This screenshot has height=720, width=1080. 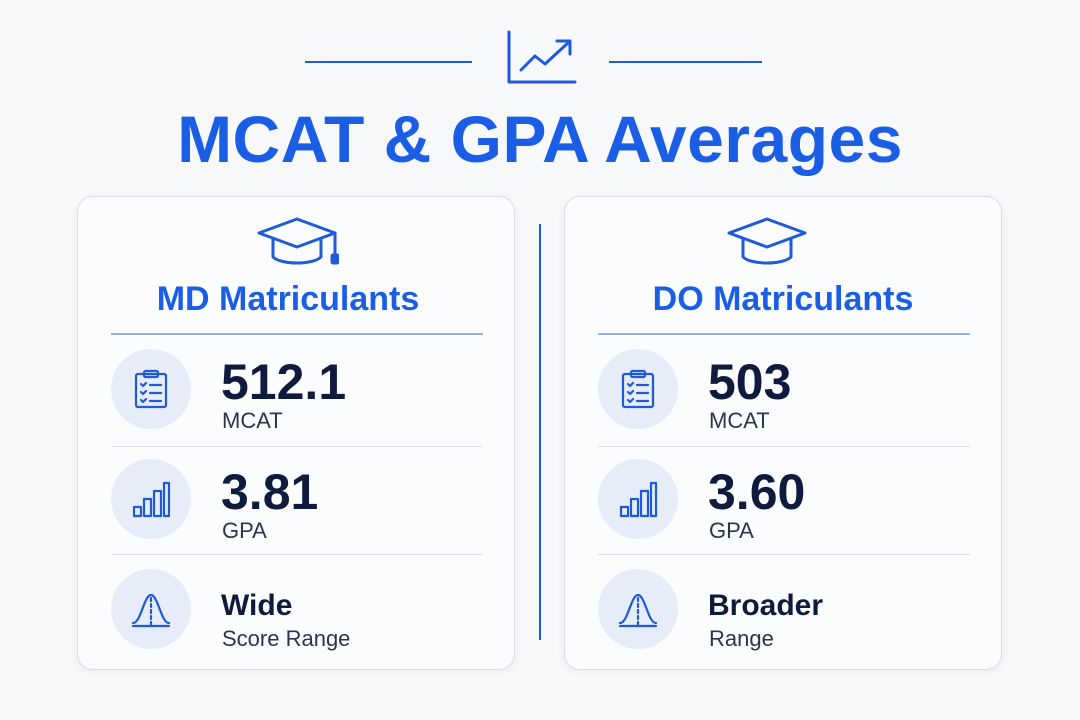 What do you see at coordinates (297, 611) in the screenshot?
I see `stat-row-range: Wide Score Range` at bounding box center [297, 611].